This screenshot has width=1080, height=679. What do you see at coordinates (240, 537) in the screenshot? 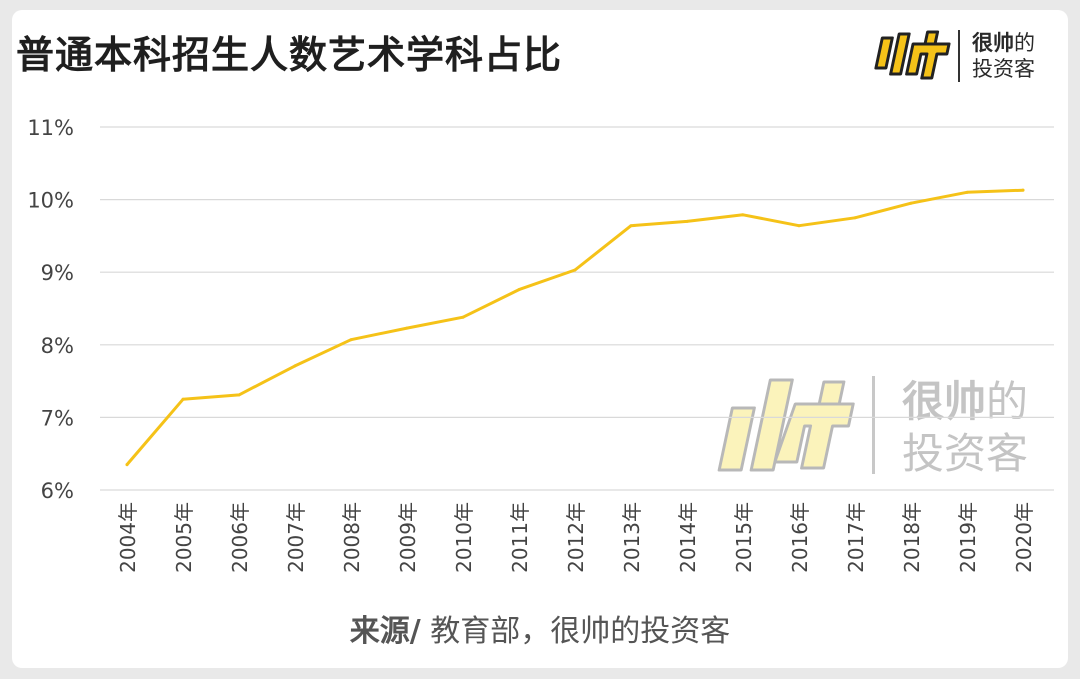
I see `x-tick-label: 2006年` at bounding box center [240, 537].